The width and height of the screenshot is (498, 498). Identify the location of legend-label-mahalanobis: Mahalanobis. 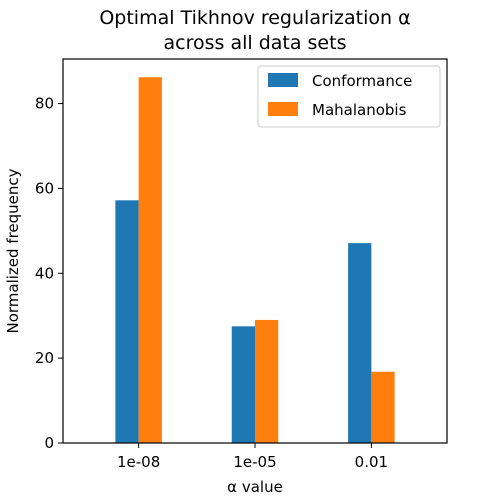
(359, 110).